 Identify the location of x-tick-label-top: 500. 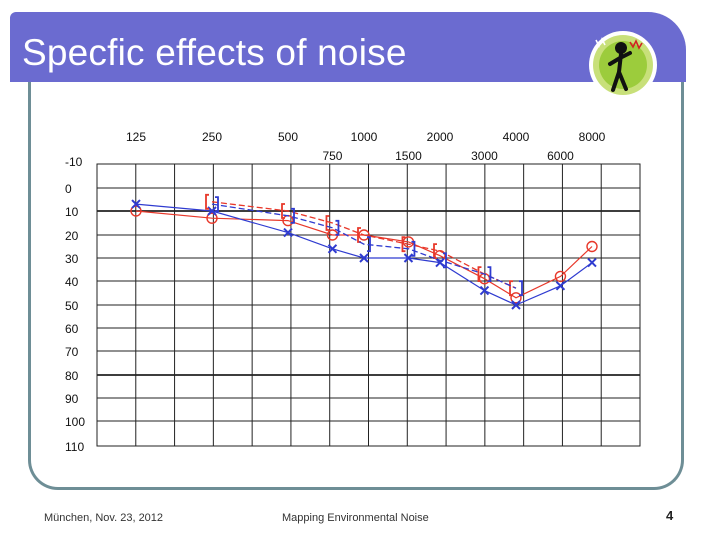
(288, 137).